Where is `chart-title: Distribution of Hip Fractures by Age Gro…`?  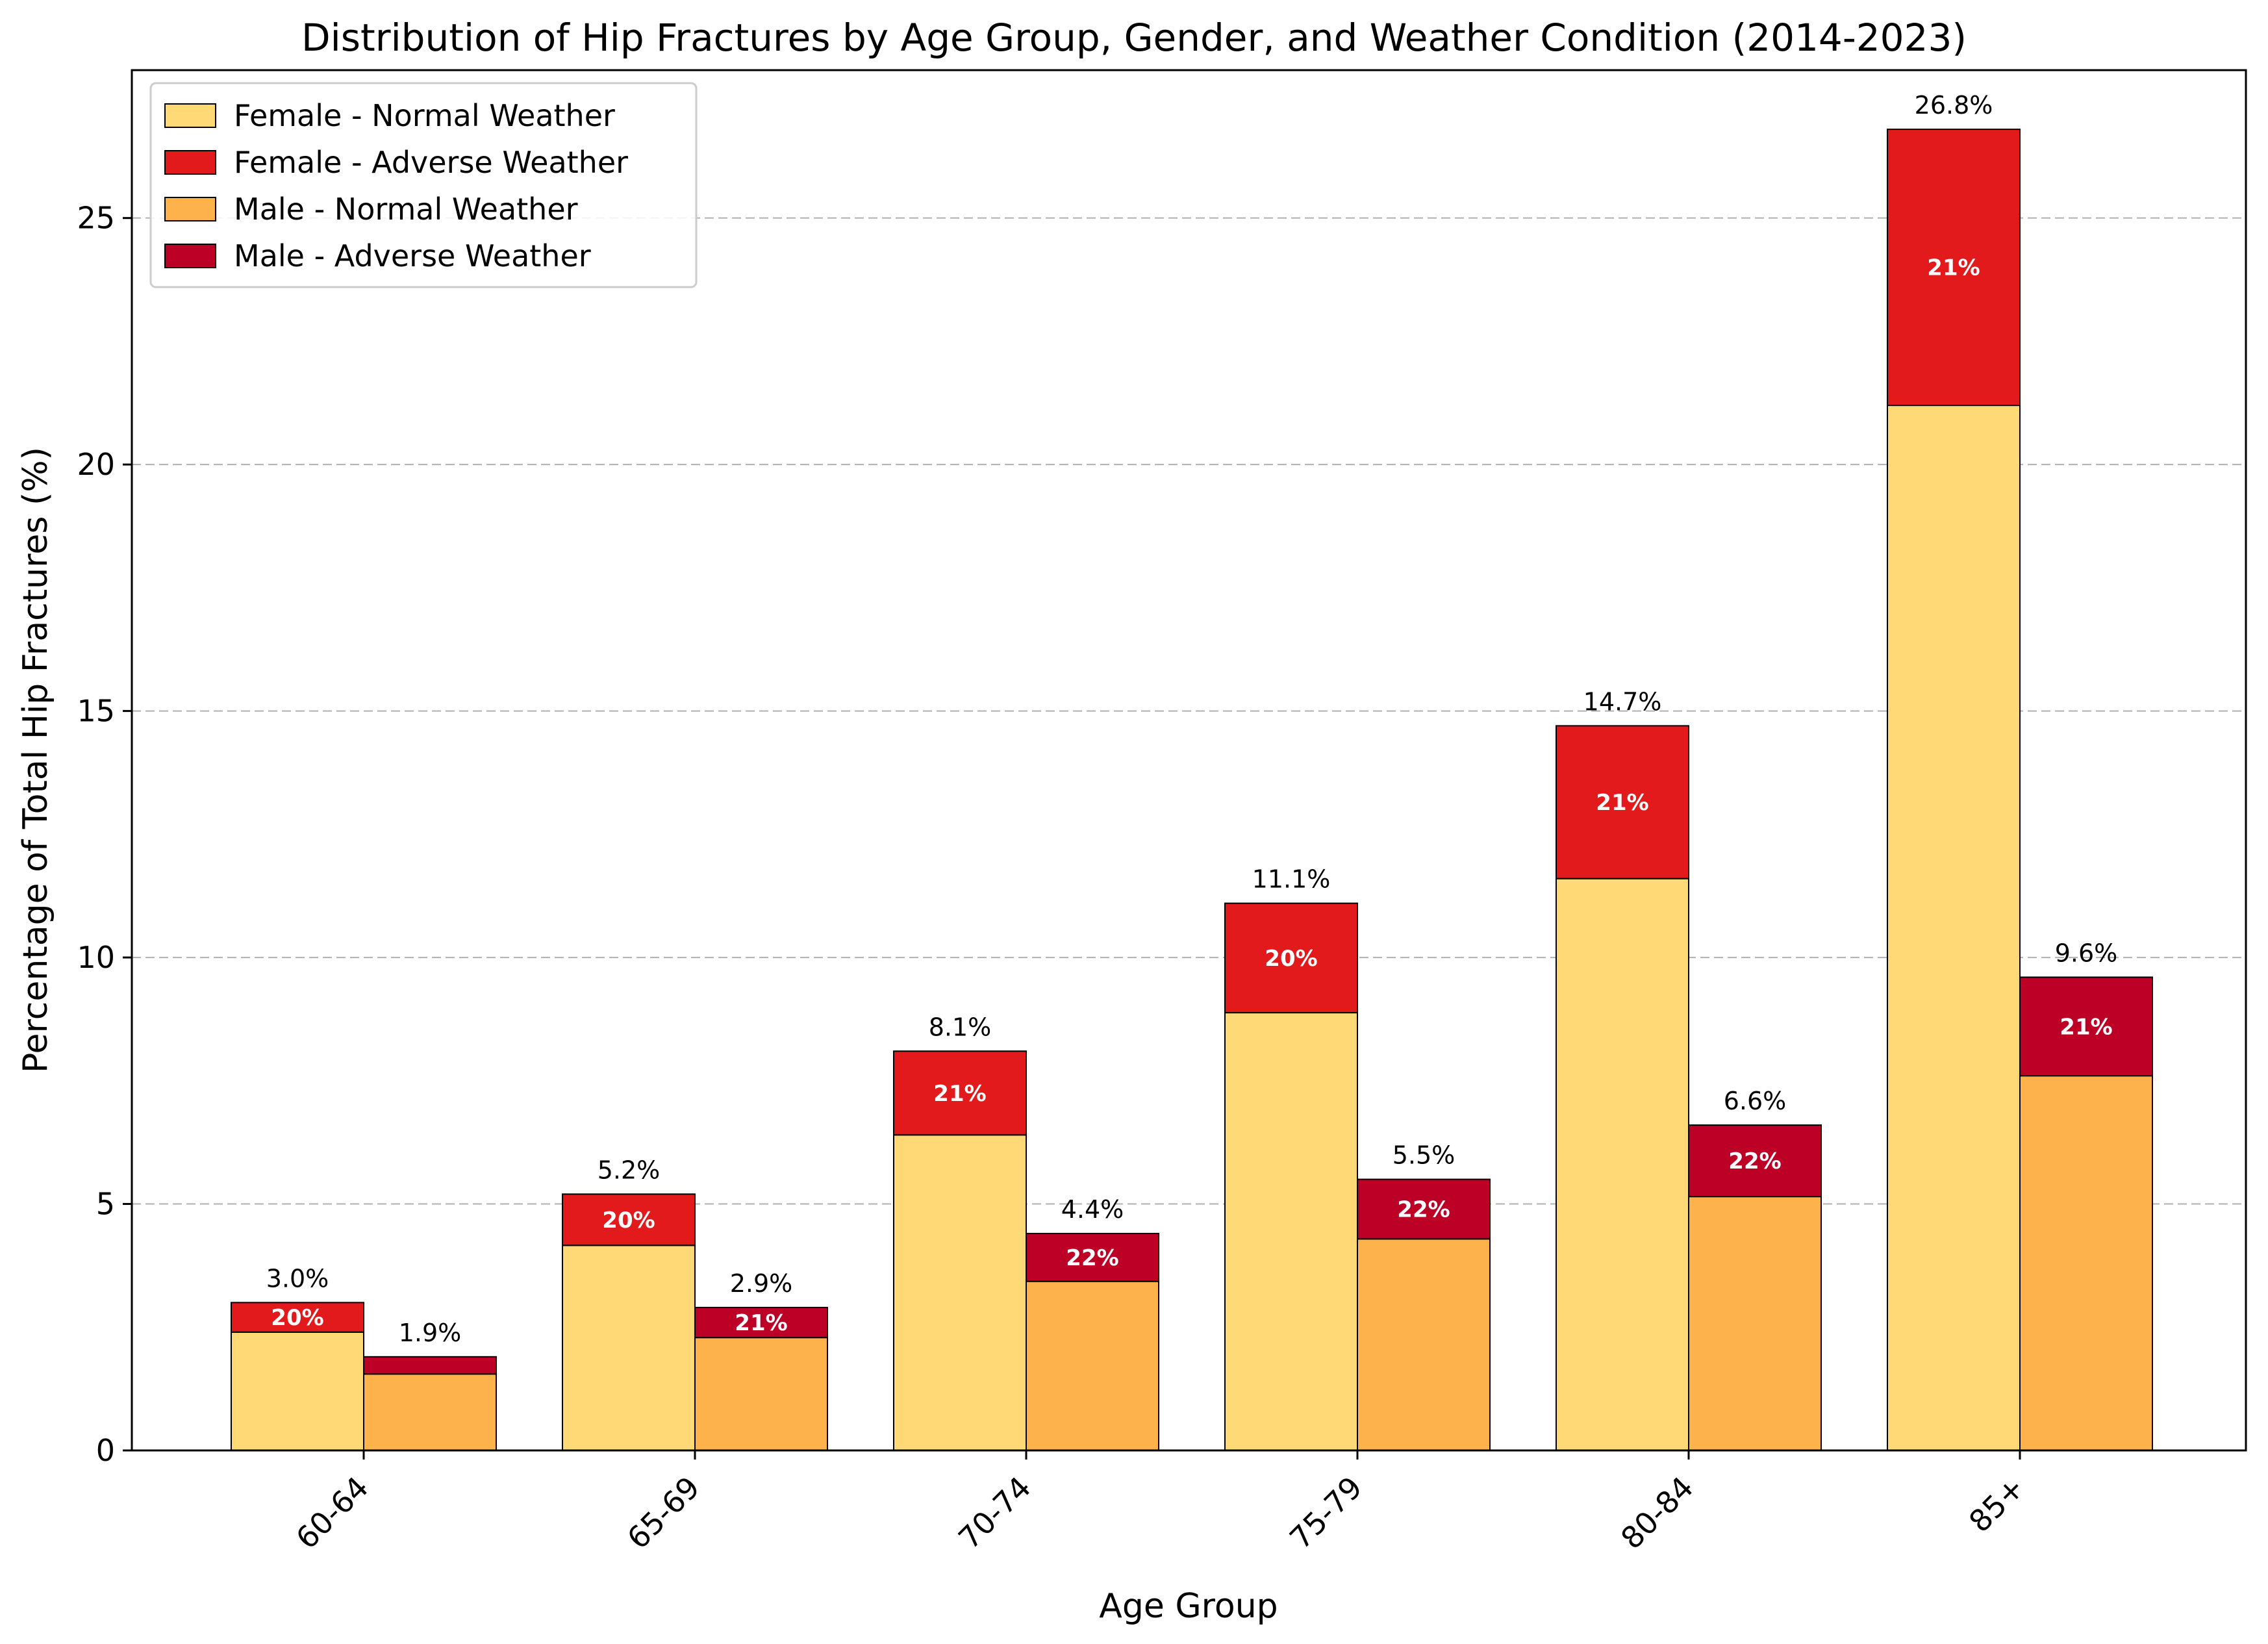
chart-title: Distribution of Hip Fractures by Age Gro… is located at coordinates (1134, 38).